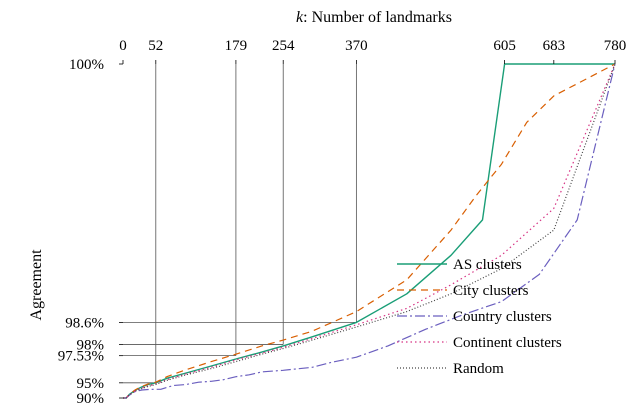 The width and height of the screenshot is (632, 411). What do you see at coordinates (502, 317) in the screenshot?
I see `legend-label: Country clusters` at bounding box center [502, 317].